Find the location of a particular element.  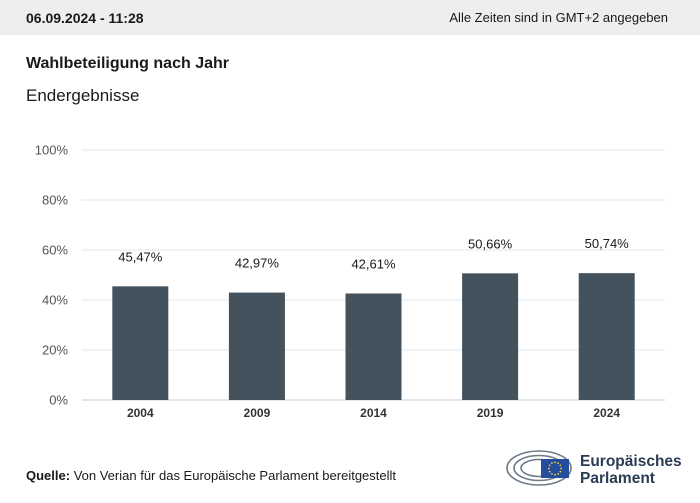

source-label: Quelle: is located at coordinates (48, 475).